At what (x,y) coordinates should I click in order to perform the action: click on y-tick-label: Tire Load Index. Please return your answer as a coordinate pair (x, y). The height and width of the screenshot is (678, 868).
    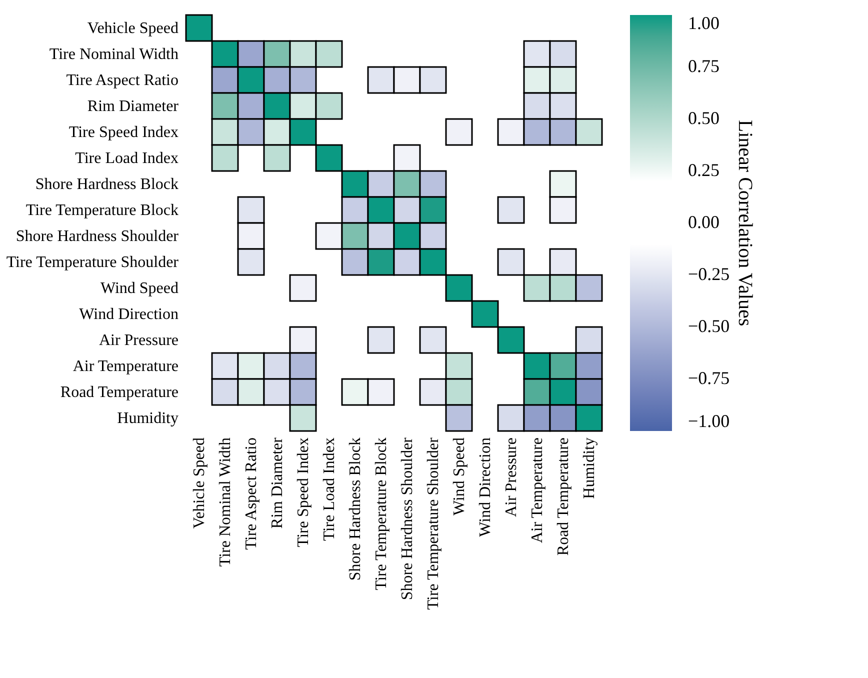
    Looking at the image, I should click on (126, 158).